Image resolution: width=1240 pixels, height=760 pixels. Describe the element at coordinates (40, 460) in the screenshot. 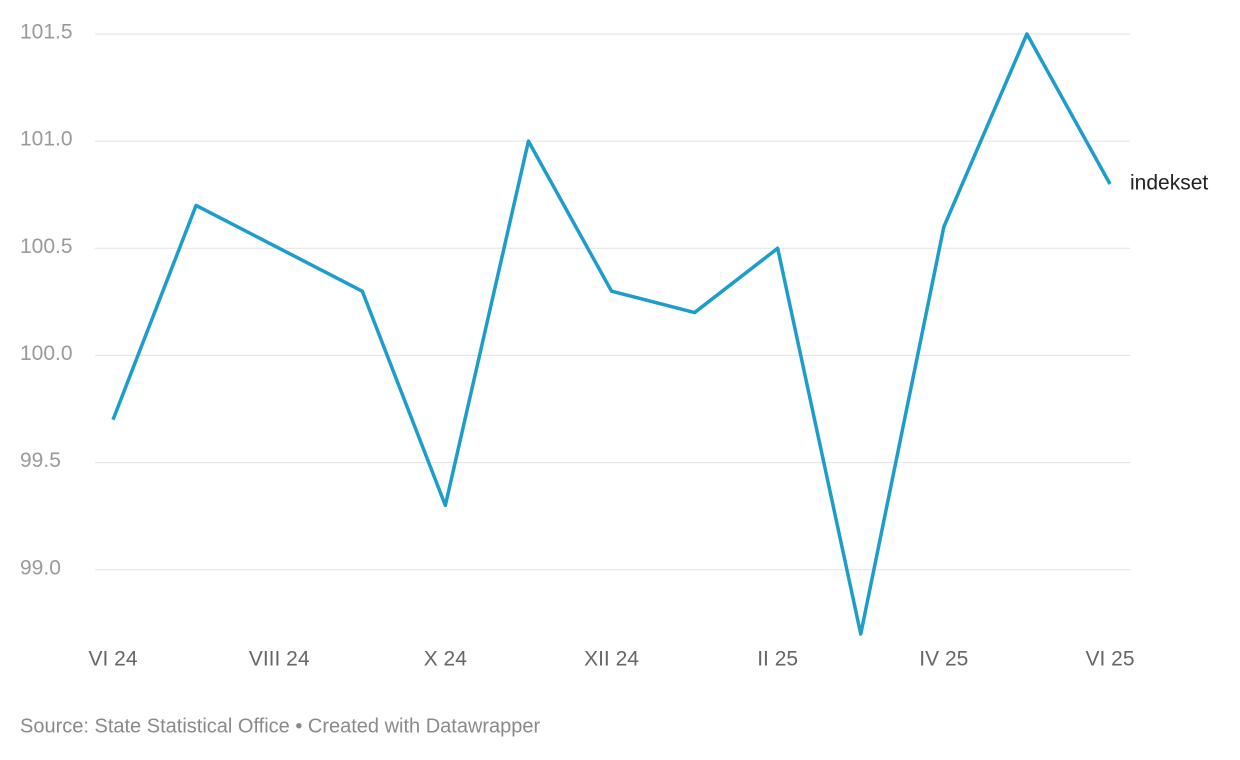

I see `y-tick-label: 99.5` at that location.